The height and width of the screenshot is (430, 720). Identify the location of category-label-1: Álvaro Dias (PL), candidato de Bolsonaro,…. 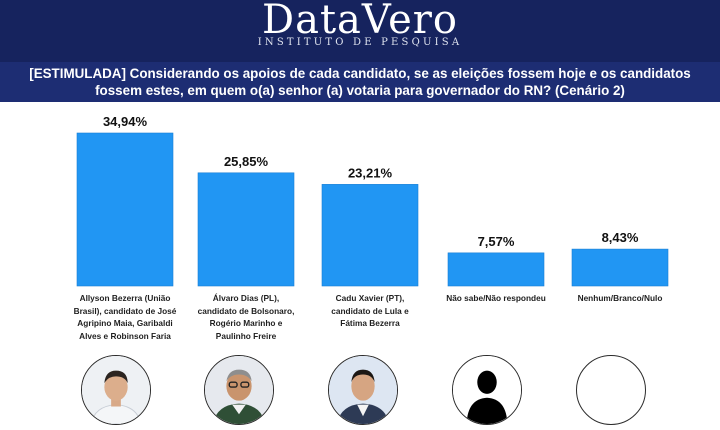
(246, 317).